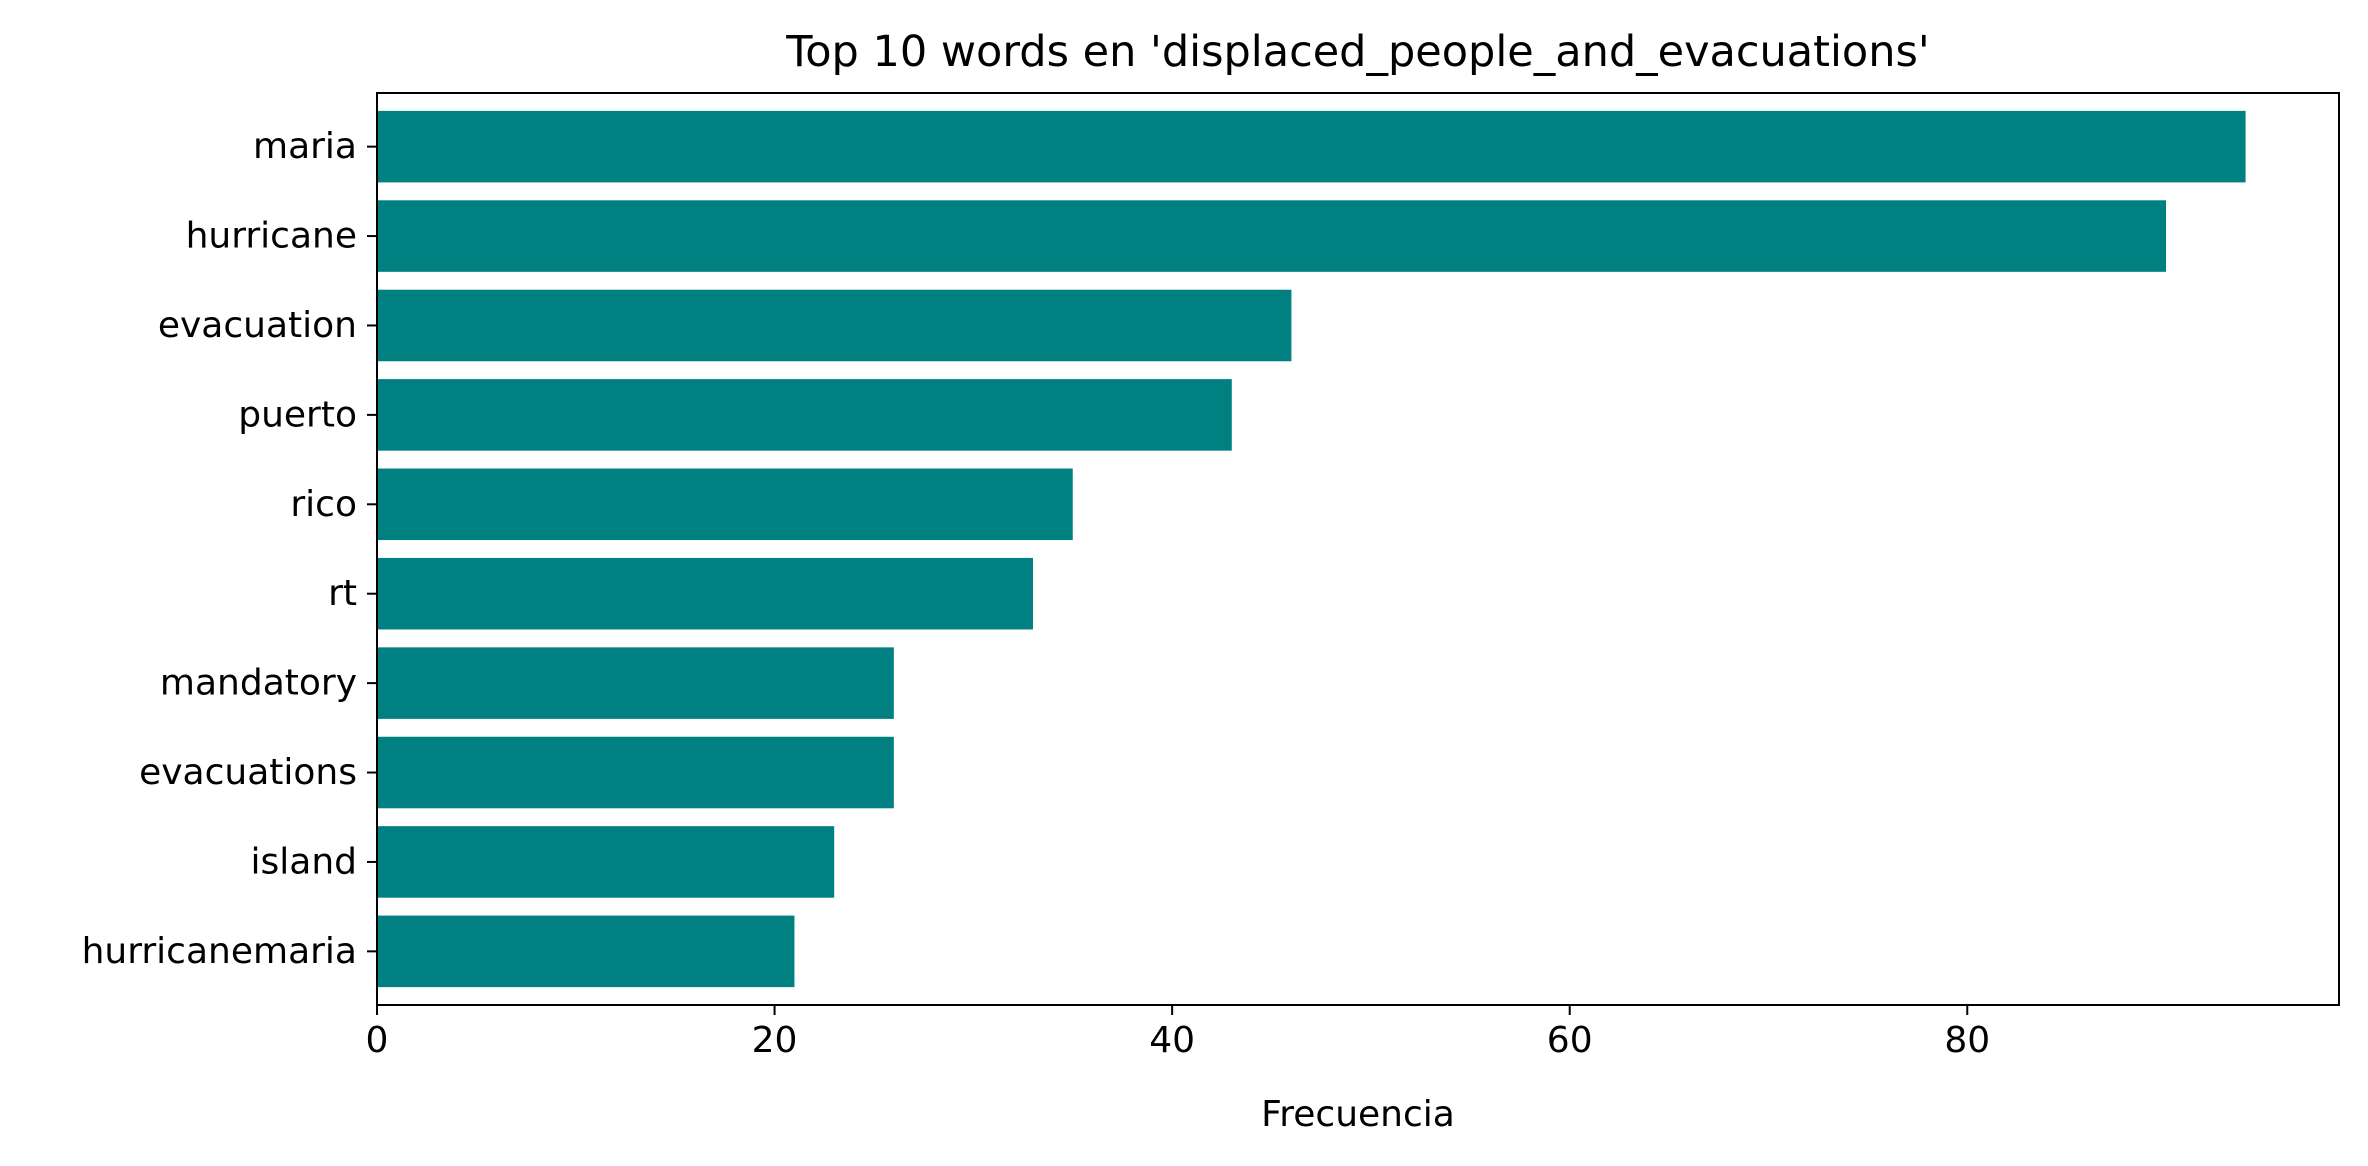  I want to click on bar-rt, so click(705, 593).